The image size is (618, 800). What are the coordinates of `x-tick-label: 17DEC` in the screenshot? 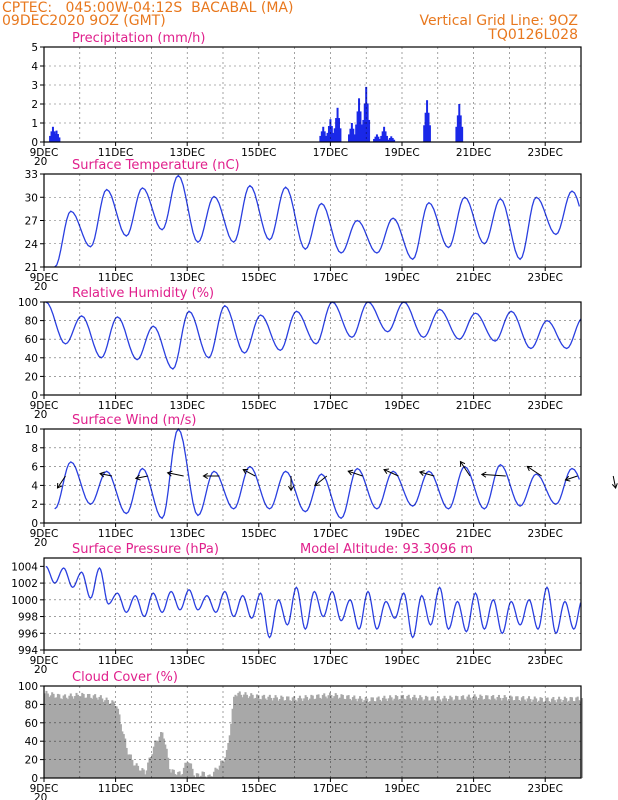 It's located at (330, 153).